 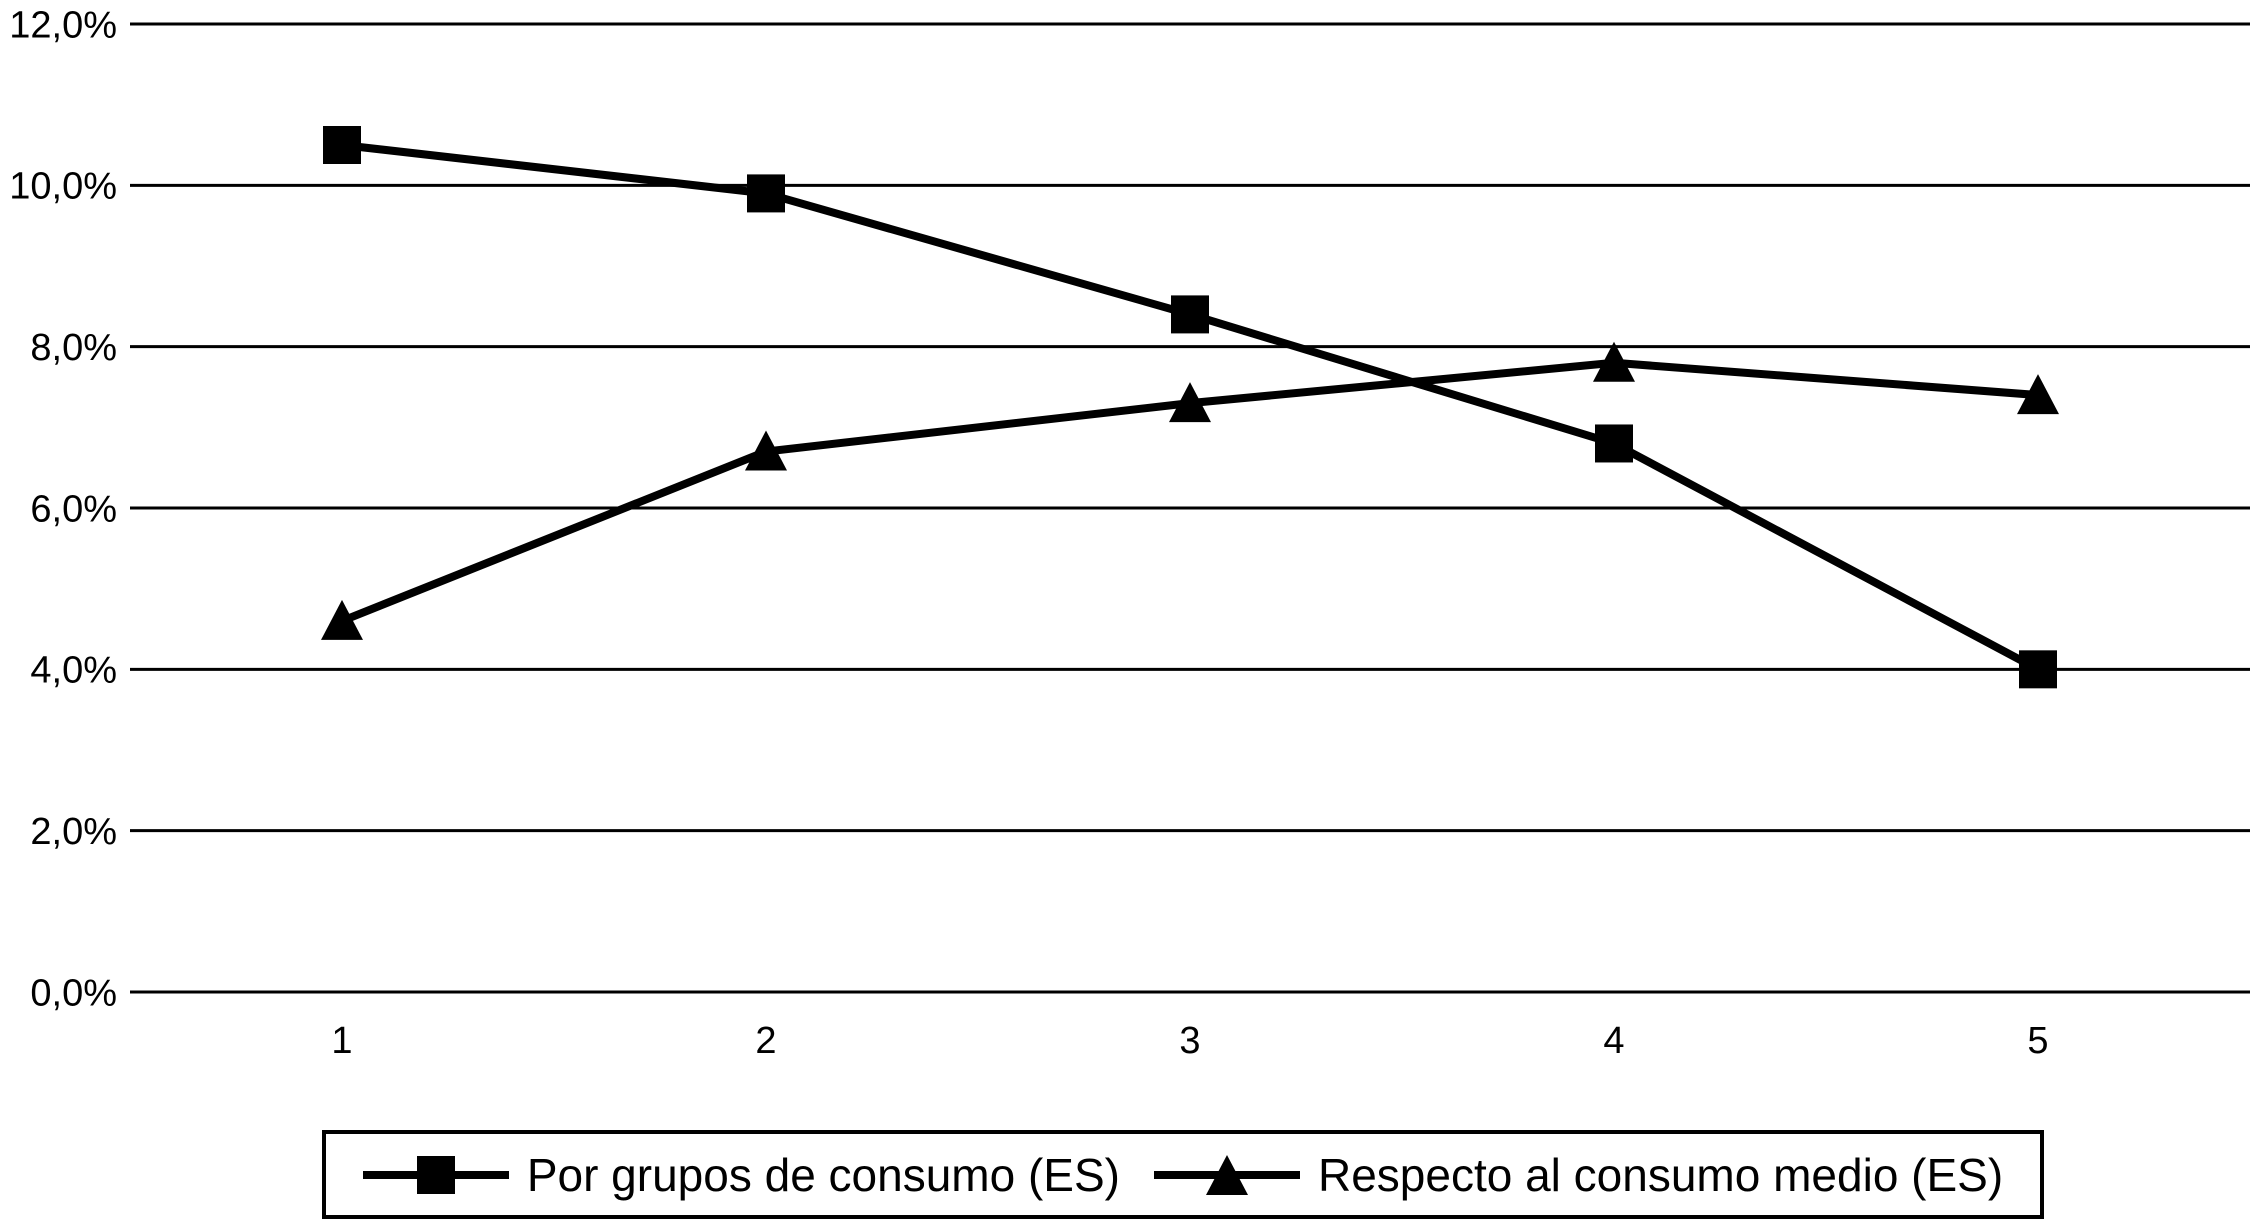 I want to click on y-tick-label: 4,0%, so click(x=73, y=671).